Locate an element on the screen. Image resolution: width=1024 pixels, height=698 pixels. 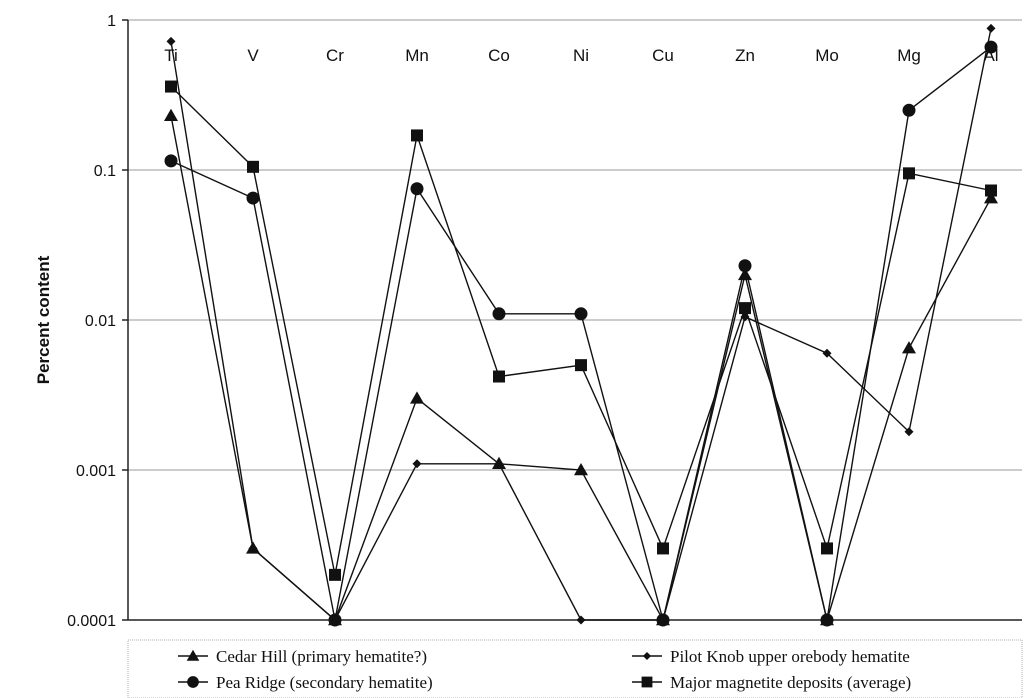
legend-entry: Pilot Knob upper orebody hematite is located at coordinates (771, 656).